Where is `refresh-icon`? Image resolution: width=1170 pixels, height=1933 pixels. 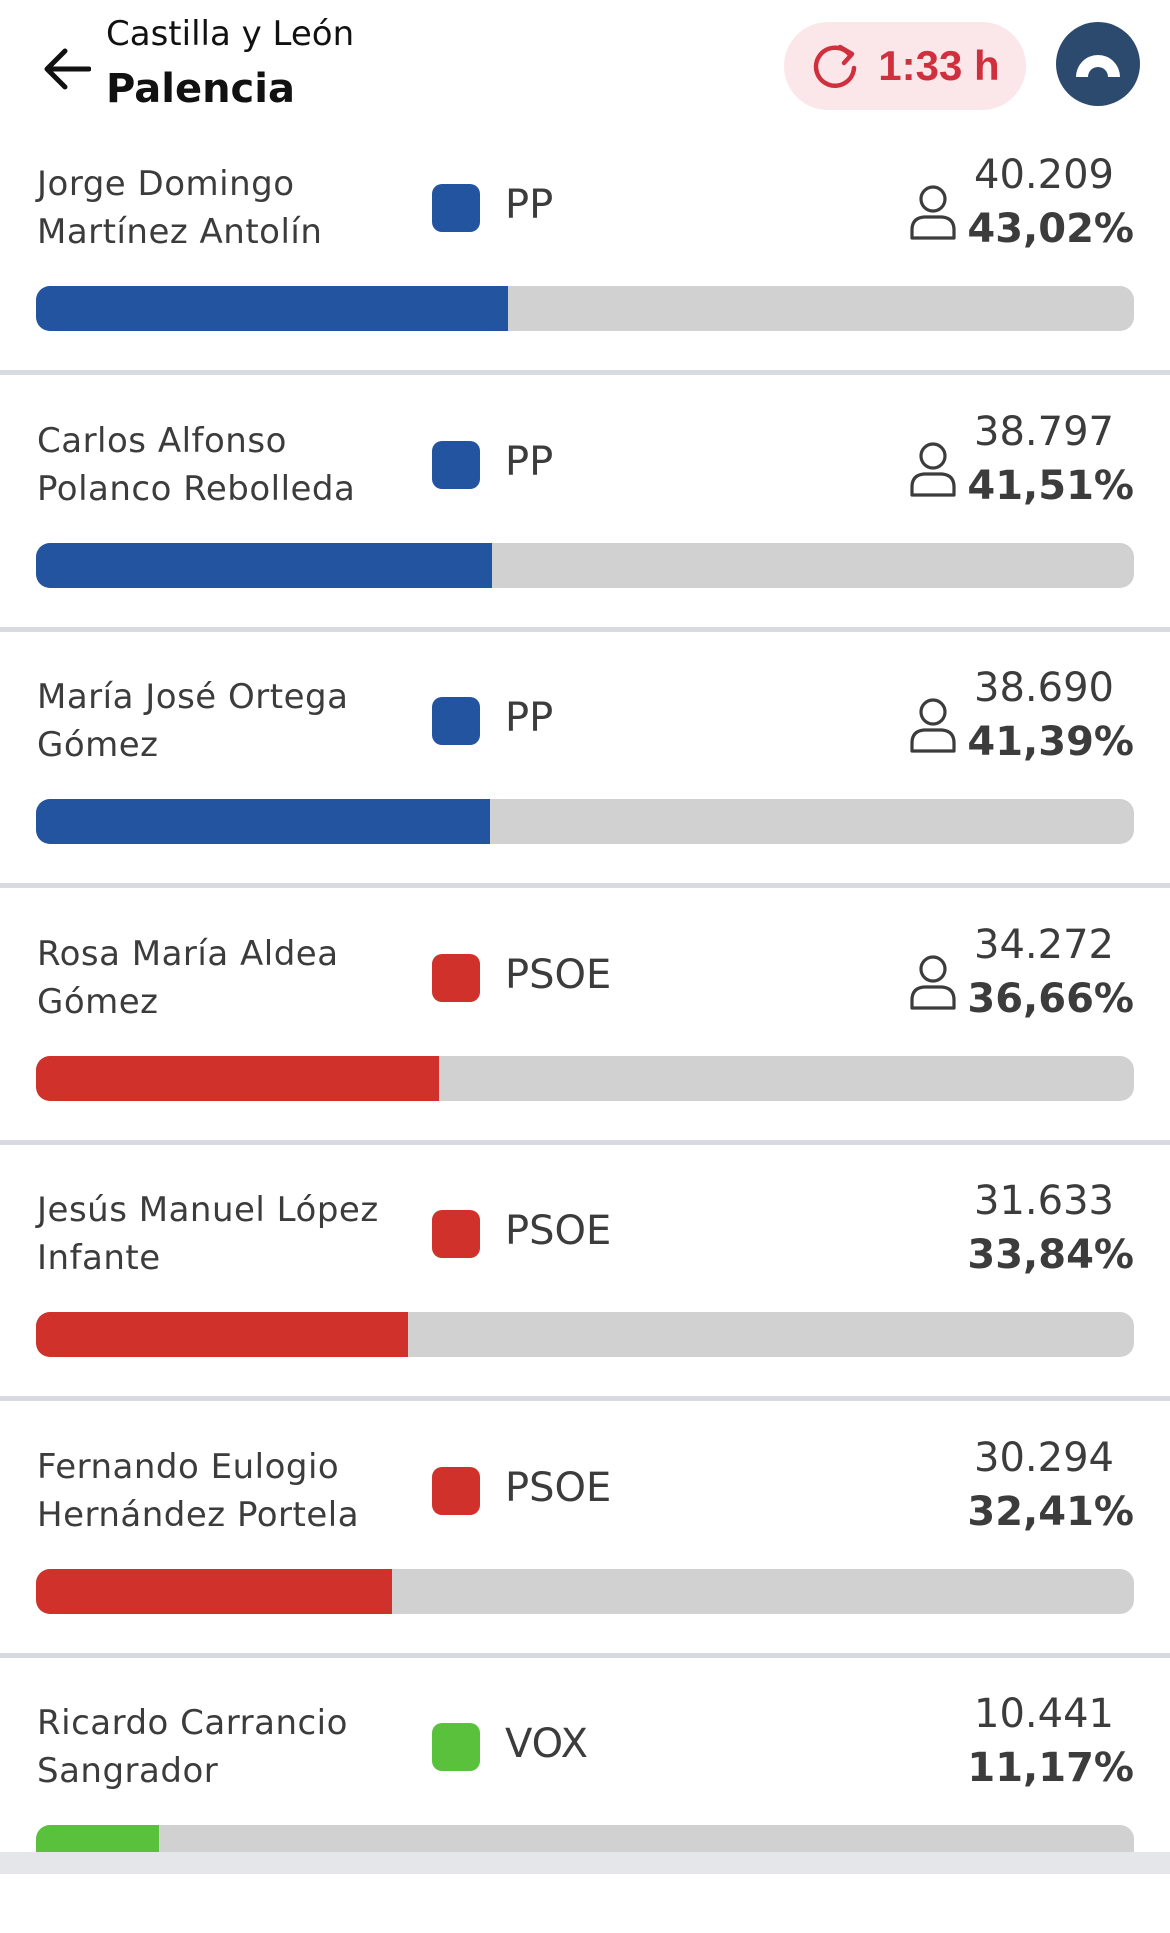
refresh-icon is located at coordinates (835, 66).